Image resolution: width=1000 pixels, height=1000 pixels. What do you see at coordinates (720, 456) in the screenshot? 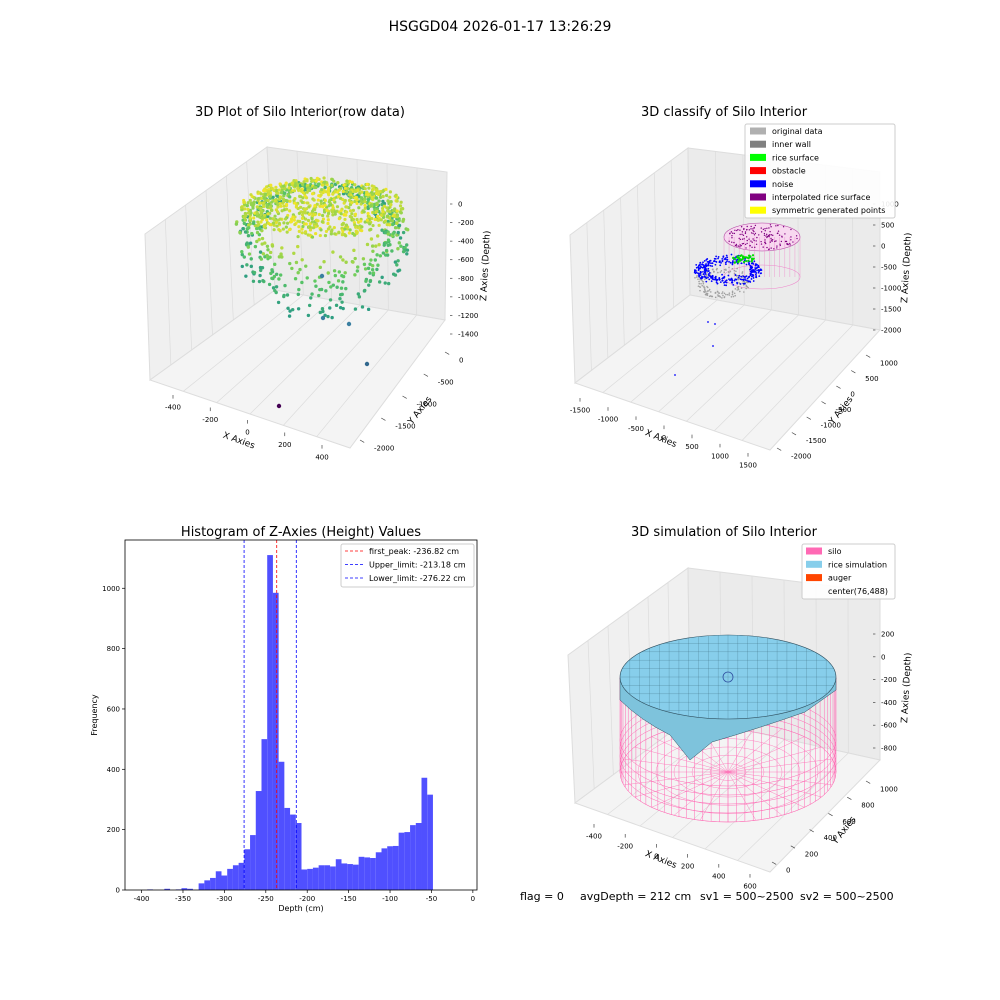
I see `classify-x-tick-label: 1000` at bounding box center [720, 456].